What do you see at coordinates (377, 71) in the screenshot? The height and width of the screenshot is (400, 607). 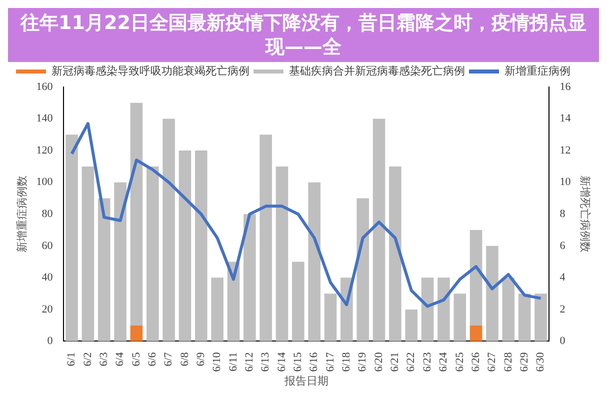 I see `legend-label: 基础疾病合并新冠病毒感染死亡病例` at bounding box center [377, 71].